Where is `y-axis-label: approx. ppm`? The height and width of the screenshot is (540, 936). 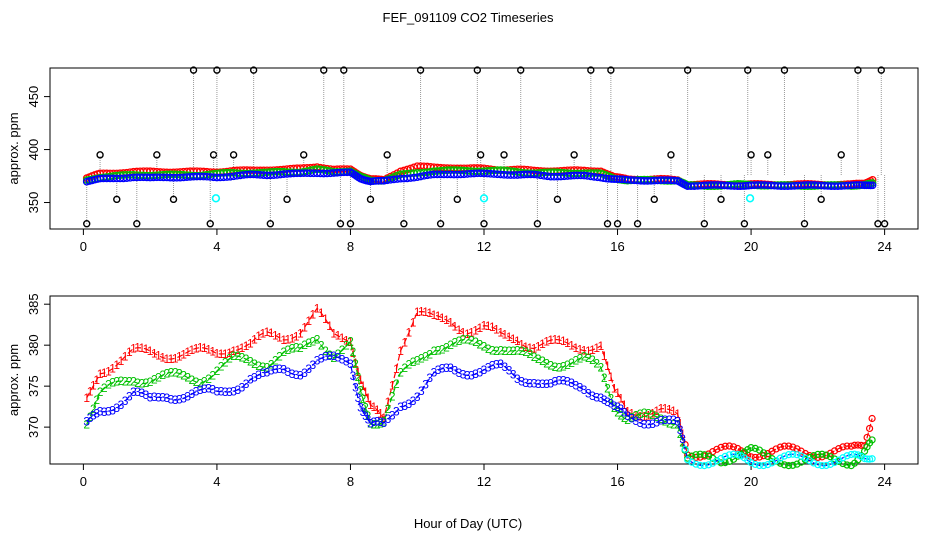
y-axis-label: approx. ppm is located at coordinates (13, 148).